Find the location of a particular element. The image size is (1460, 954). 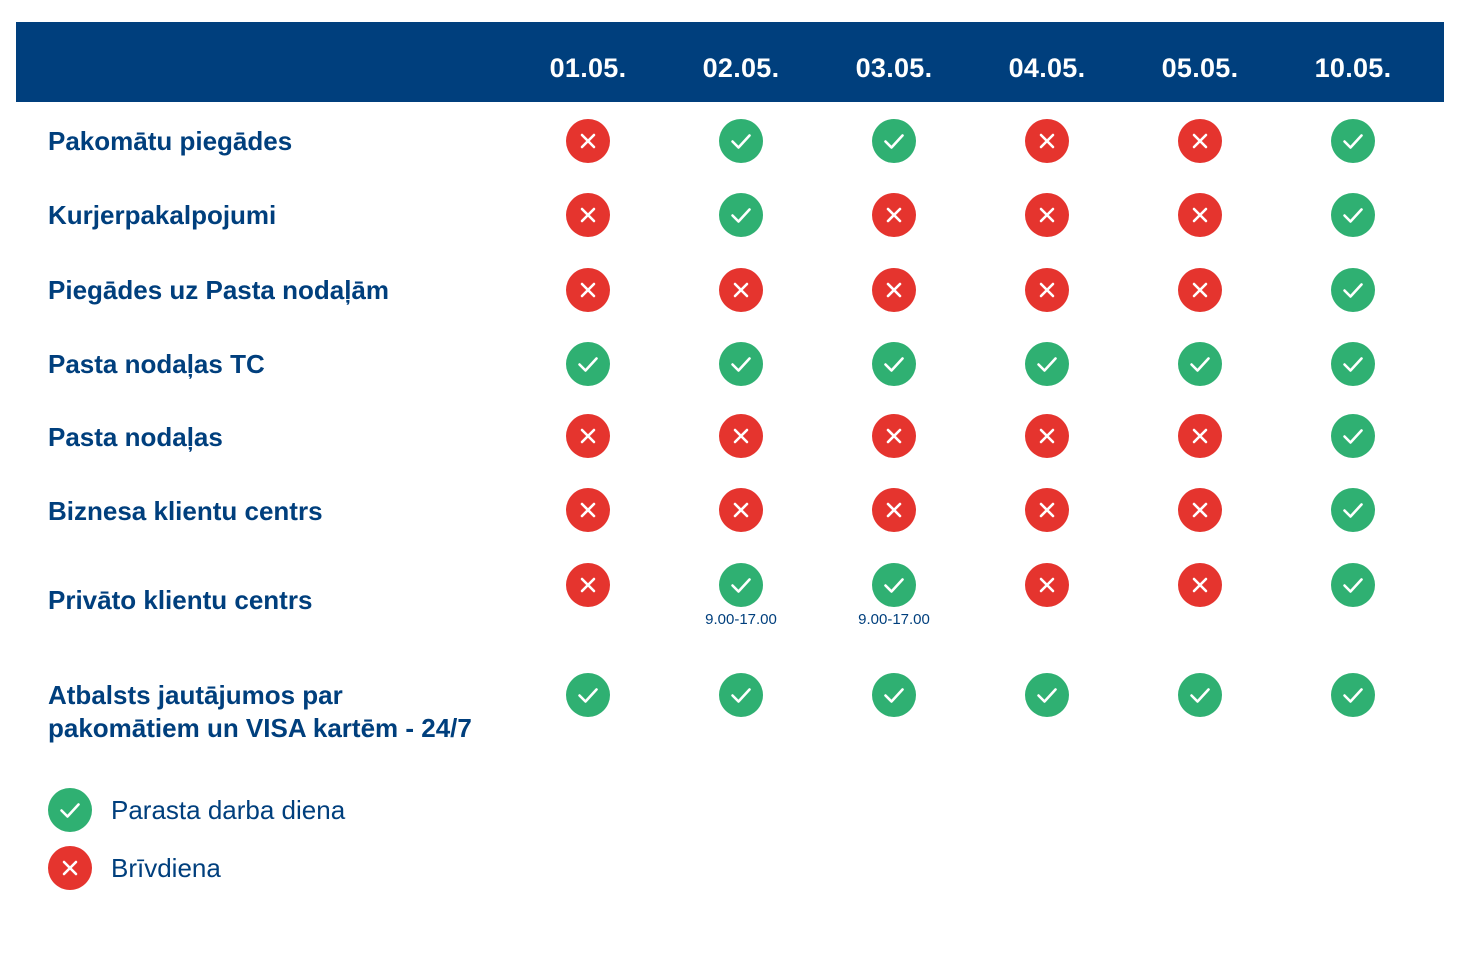

row-label: Pakomātu piegādes is located at coordinates (170, 141).